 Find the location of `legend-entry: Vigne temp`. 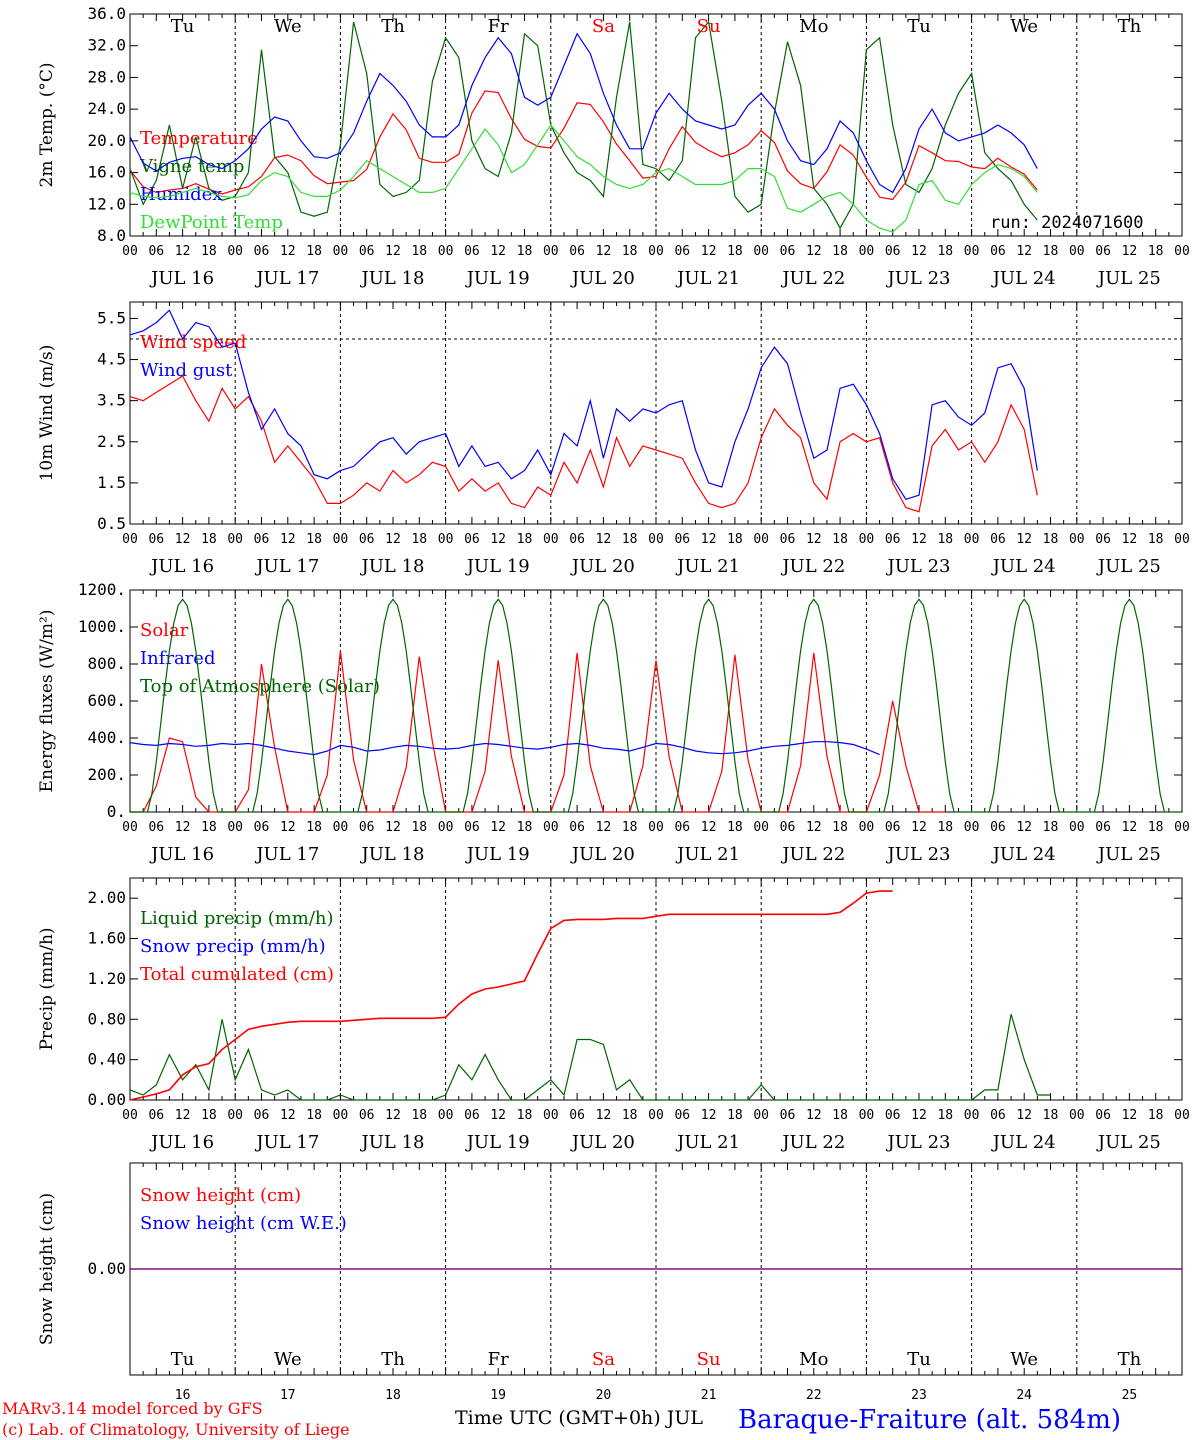

legend-entry: Vigne temp is located at coordinates (191, 166).